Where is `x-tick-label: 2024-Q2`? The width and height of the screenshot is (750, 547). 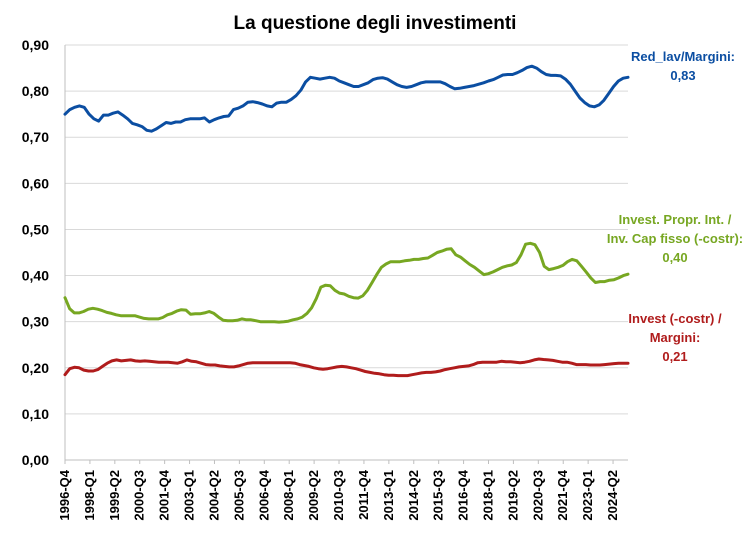 x-tick-label: 2024-Q2 is located at coordinates (612, 495).